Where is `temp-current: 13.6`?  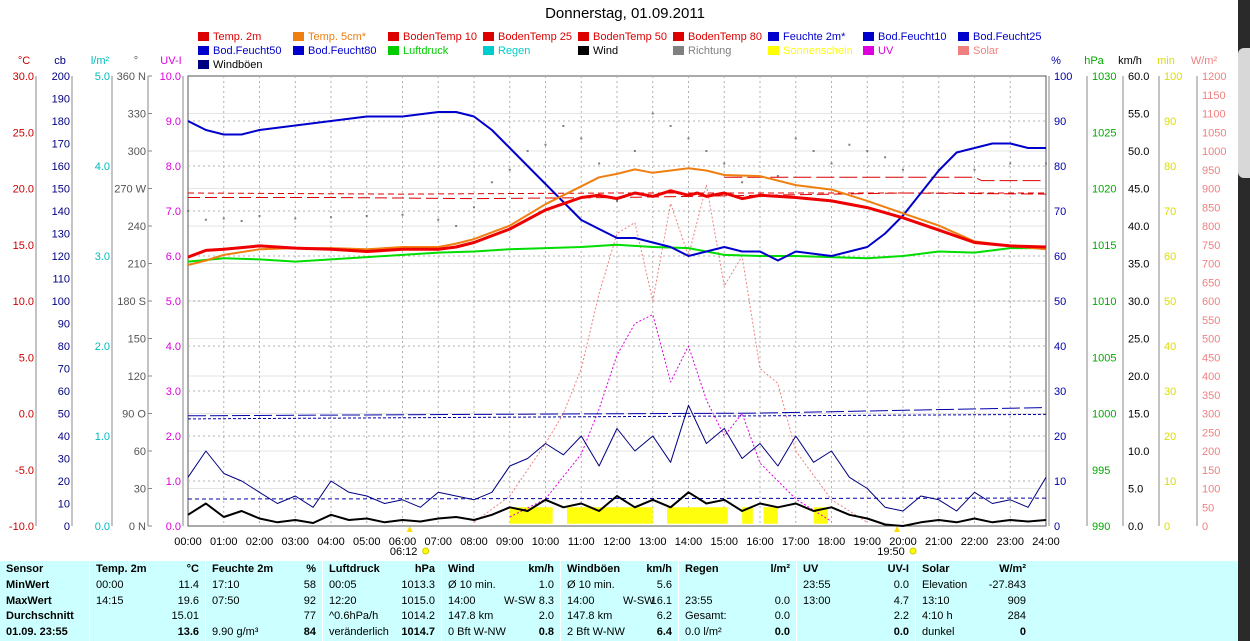 temp-current: 13.6 is located at coordinates (188, 631).